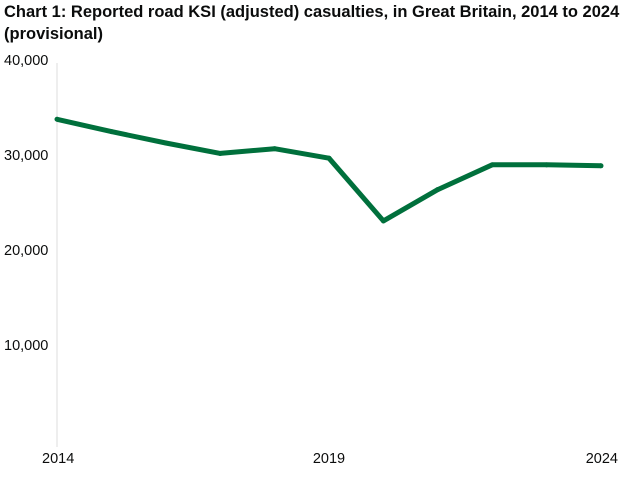  I want to click on data-point-2016, so click(166, 143).